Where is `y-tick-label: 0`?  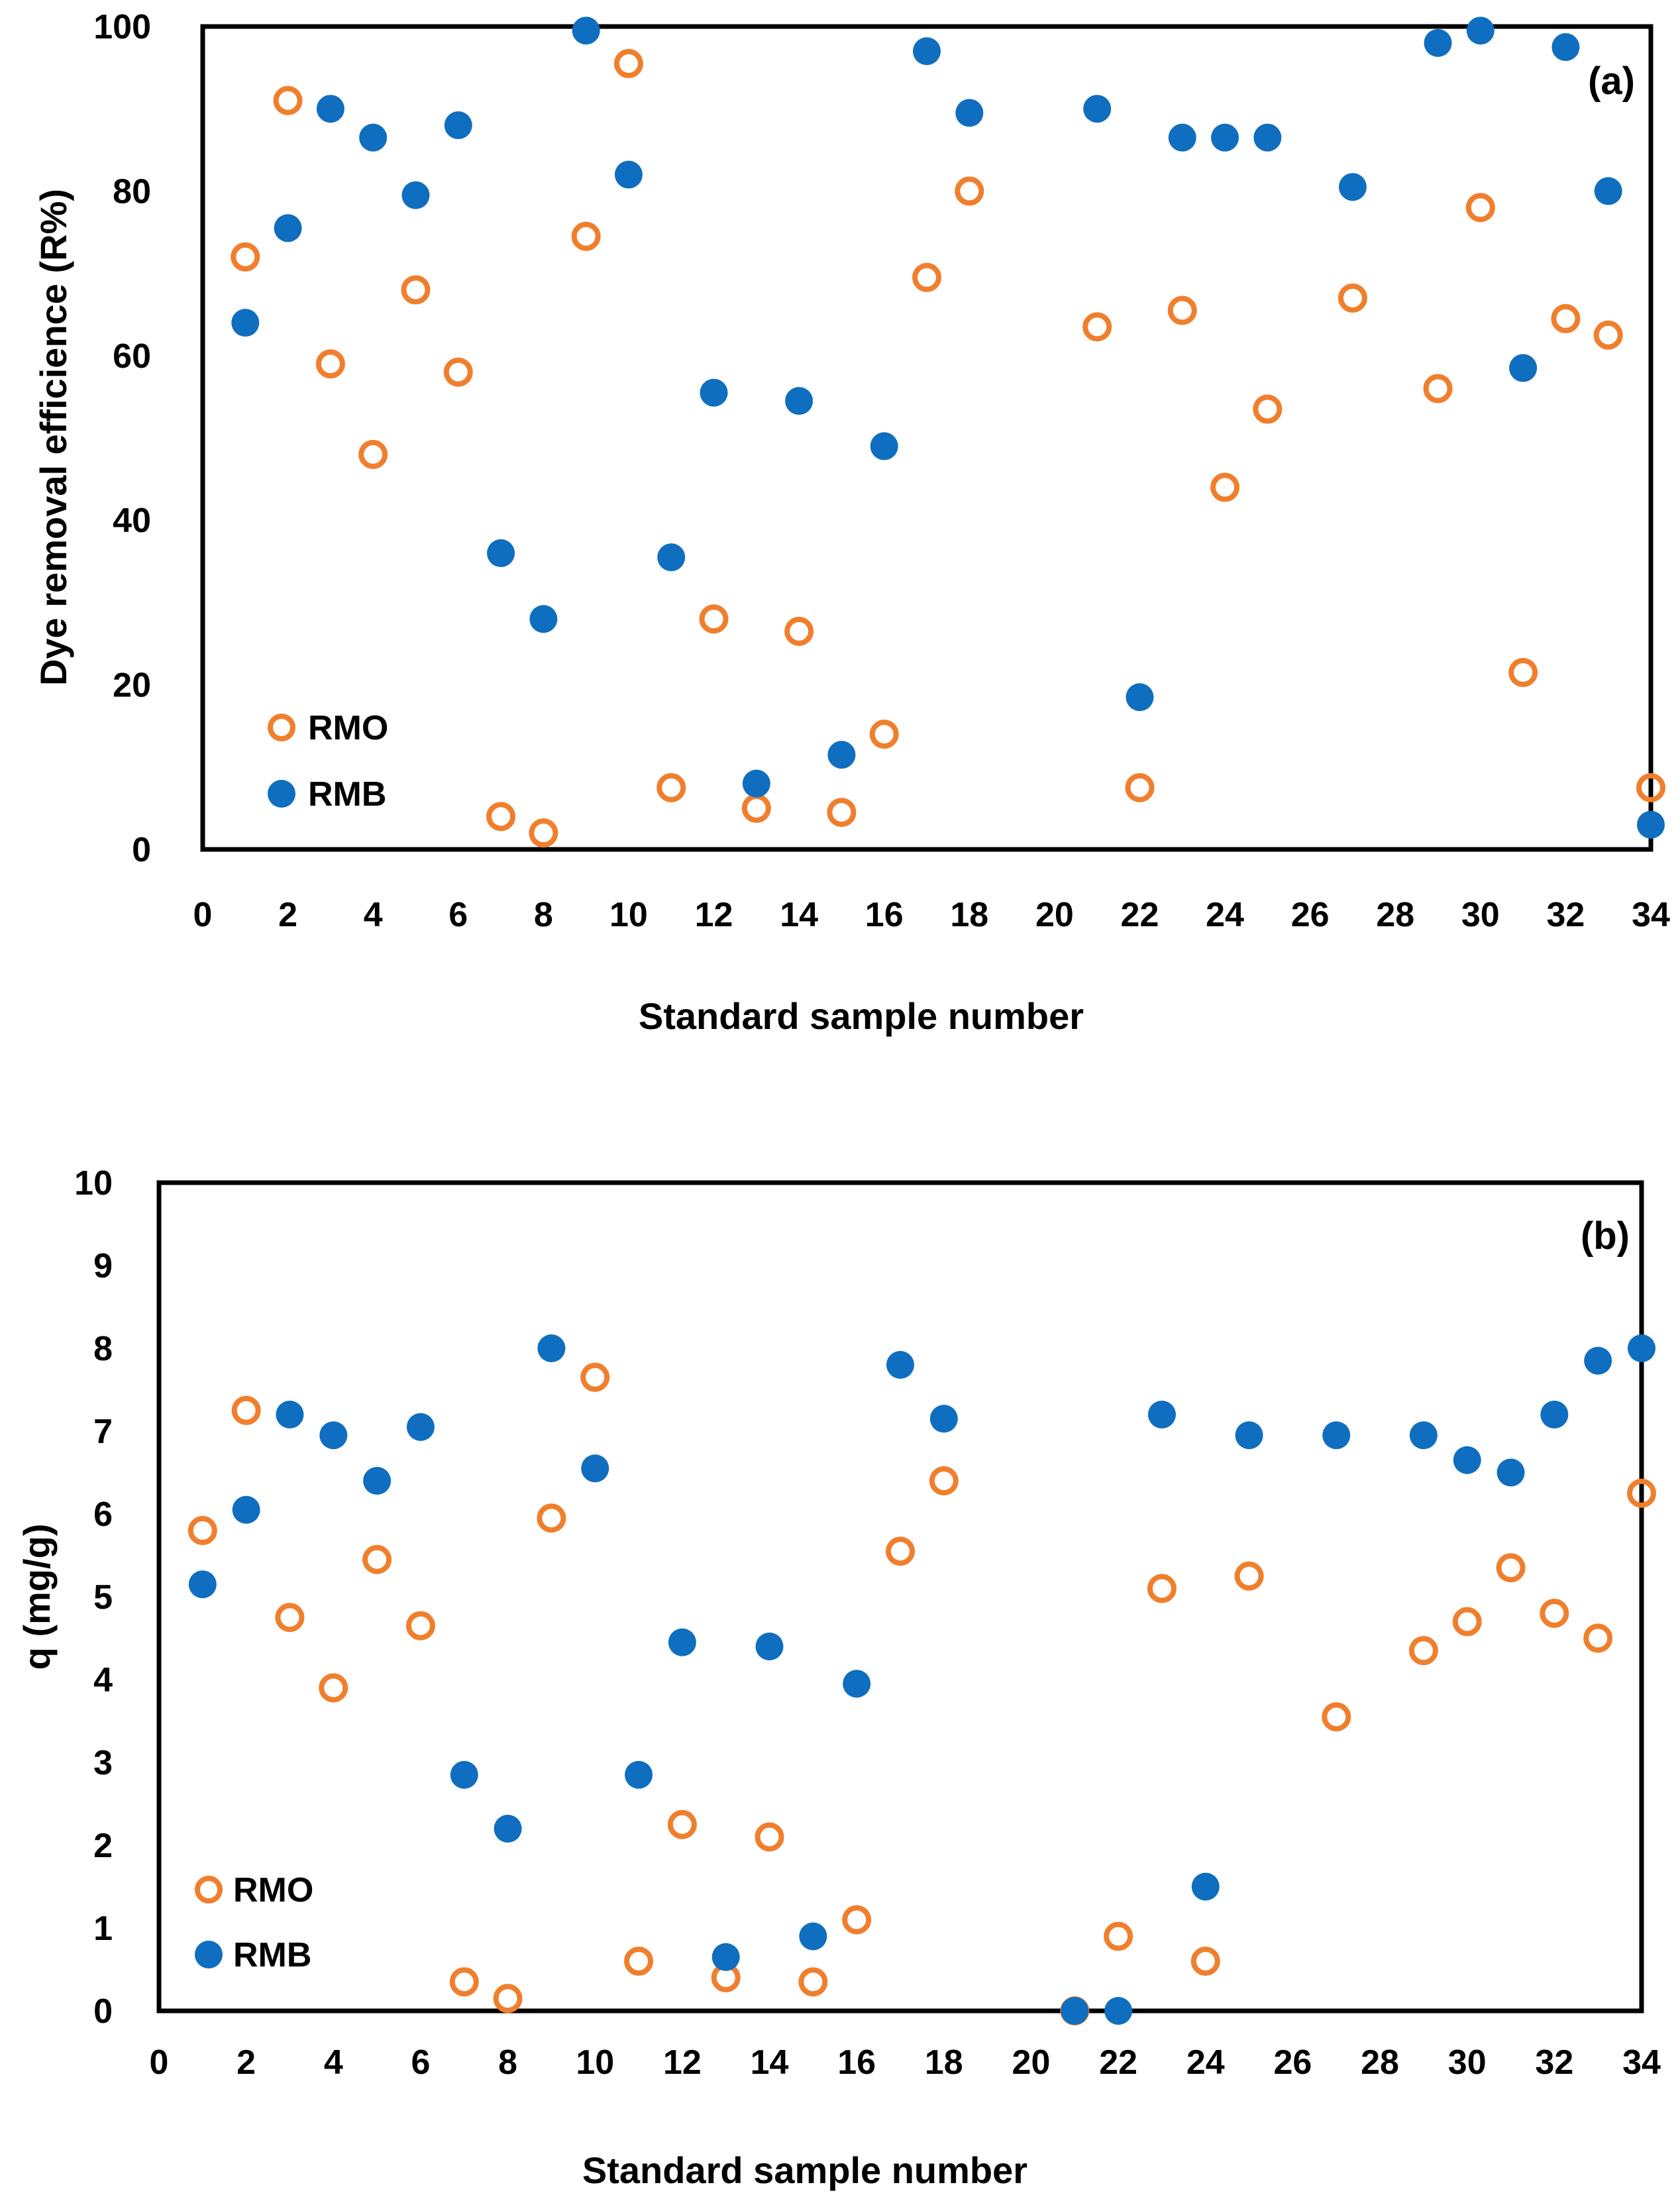
y-tick-label: 0 is located at coordinates (103, 2011).